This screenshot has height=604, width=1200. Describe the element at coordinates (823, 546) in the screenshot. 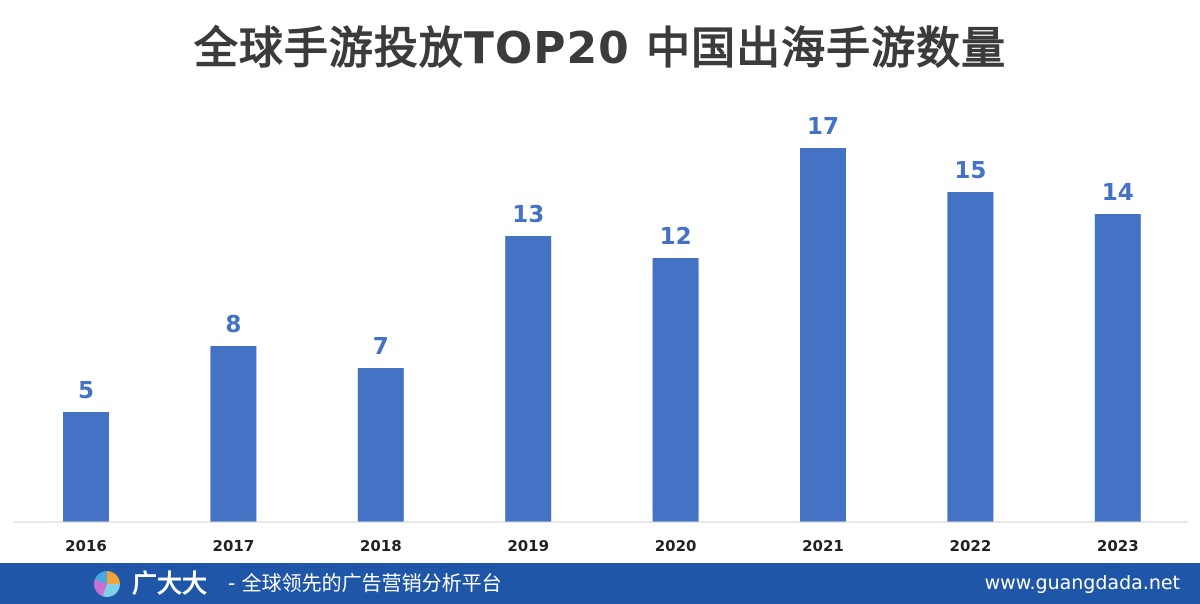

I see `x-tick-label-2021: 2021` at that location.